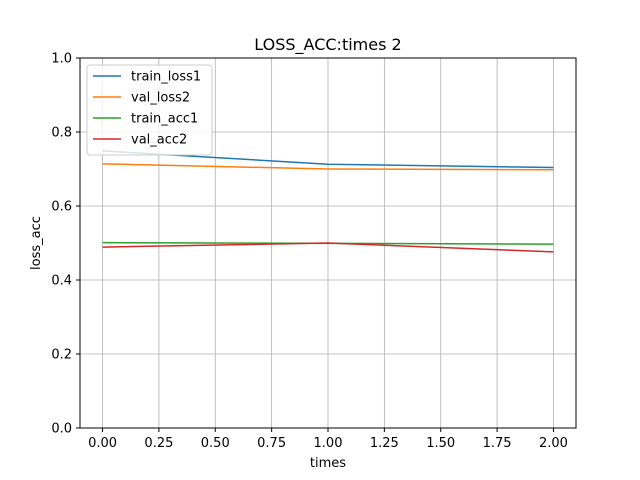 This screenshot has width=640, height=480. What do you see at coordinates (328, 463) in the screenshot?
I see `x-axis-label: times` at bounding box center [328, 463].